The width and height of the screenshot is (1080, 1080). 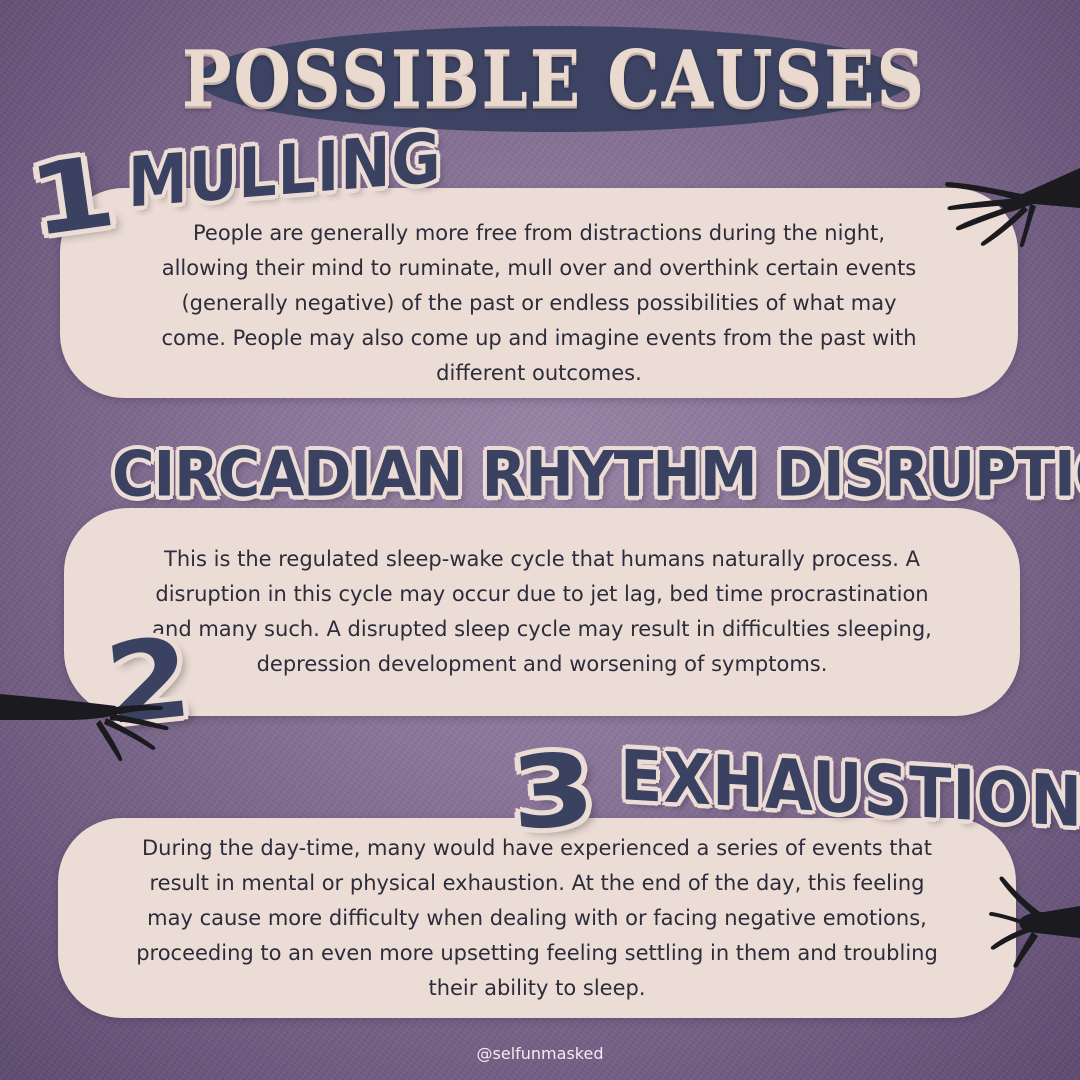 What do you see at coordinates (72, 197) in the screenshot?
I see `section-number-1: 1` at bounding box center [72, 197].